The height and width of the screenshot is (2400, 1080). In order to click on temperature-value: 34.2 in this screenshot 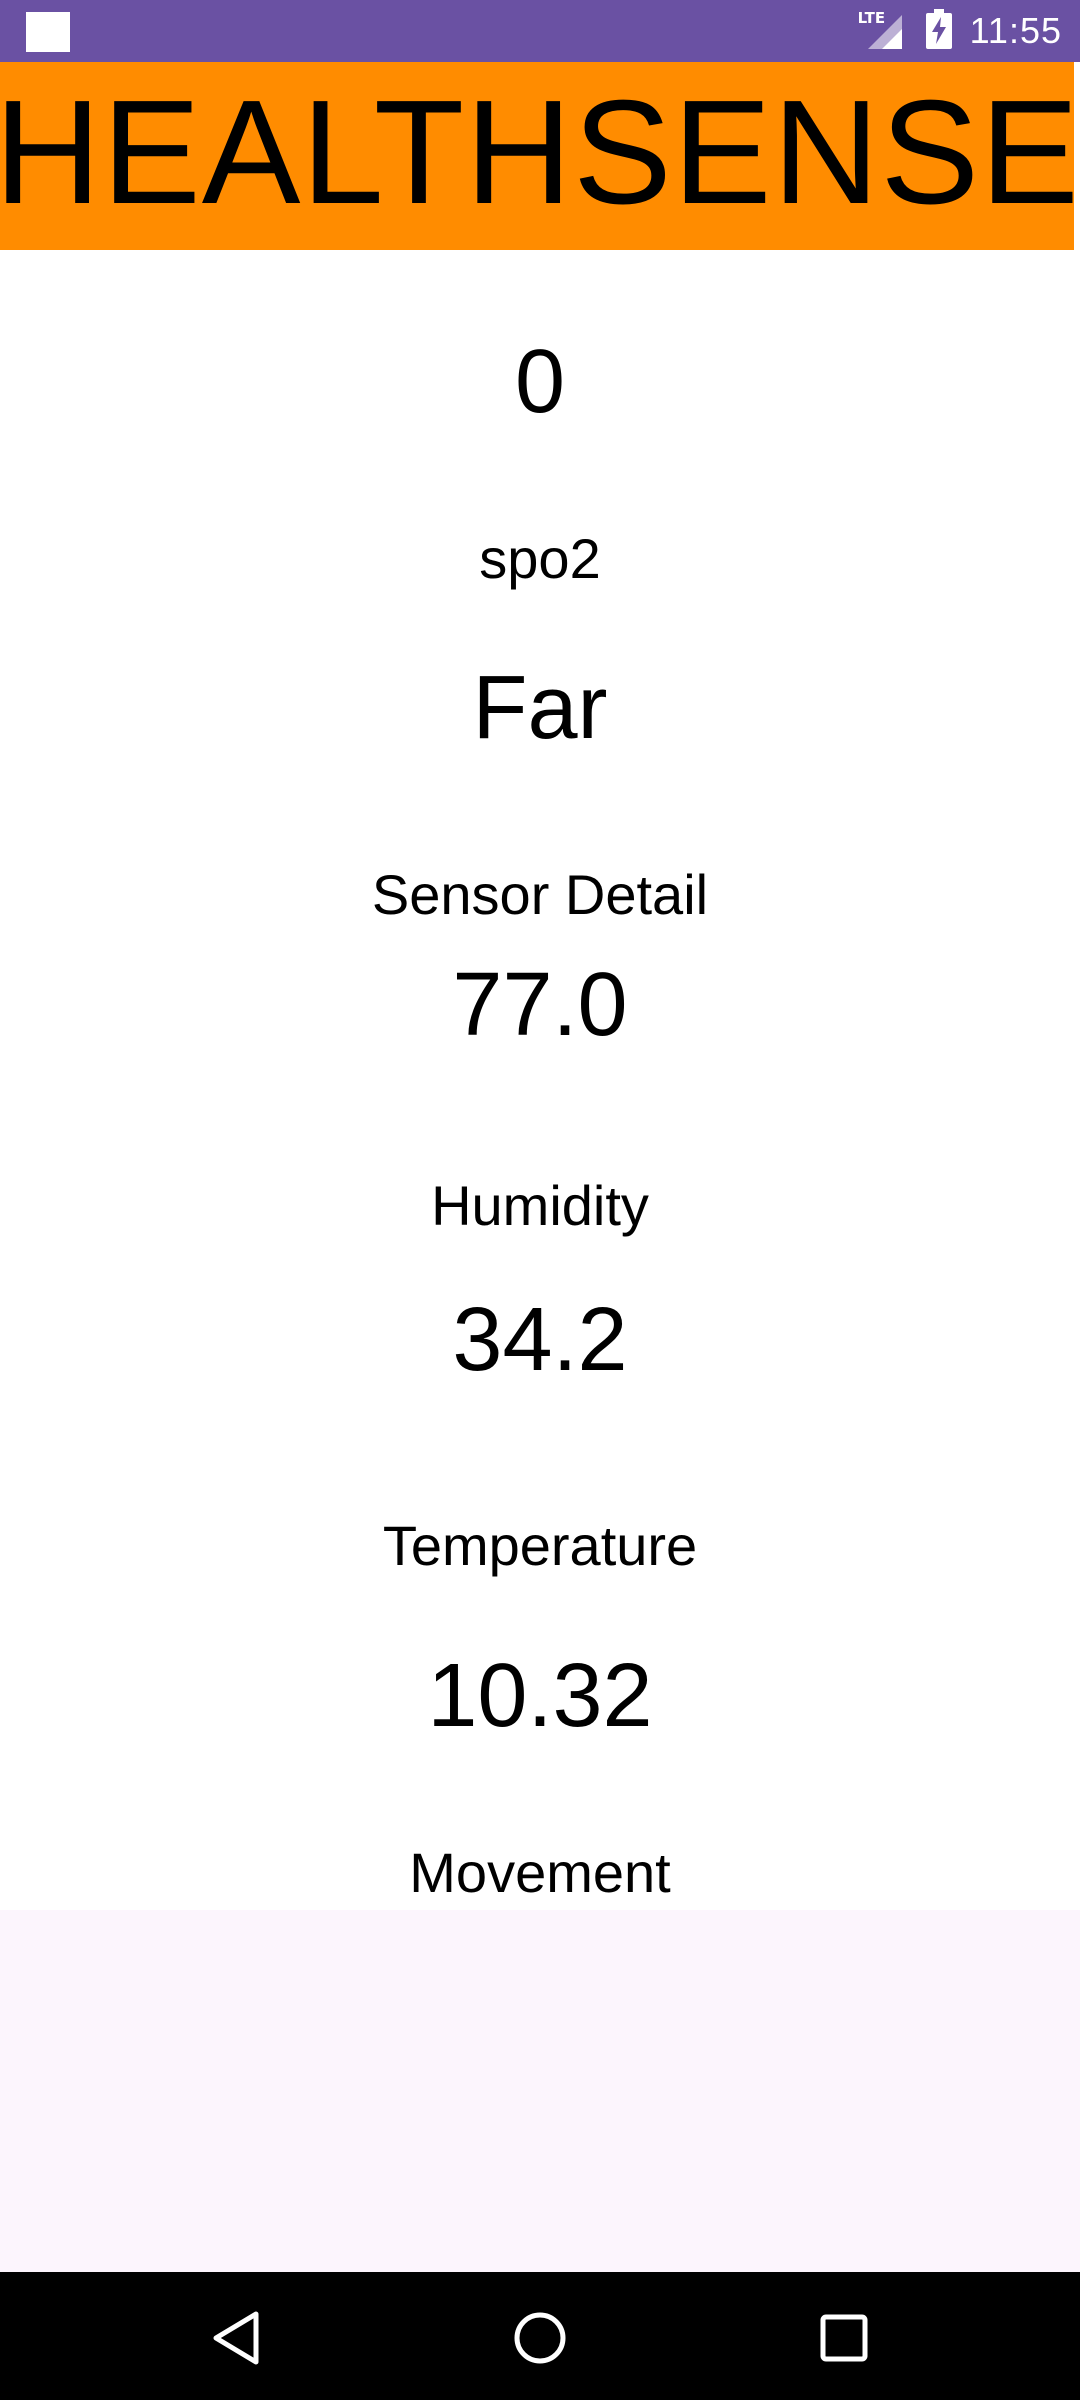, I will do `click(540, 1340)`.